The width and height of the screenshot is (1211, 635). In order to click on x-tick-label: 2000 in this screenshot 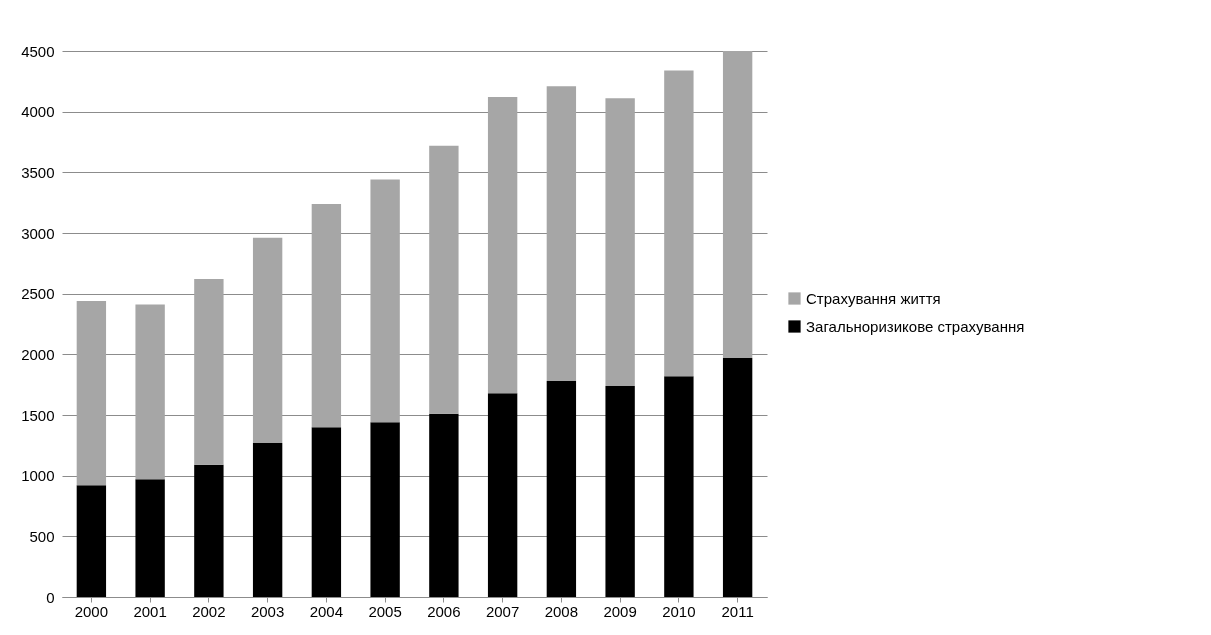, I will do `click(91, 611)`.